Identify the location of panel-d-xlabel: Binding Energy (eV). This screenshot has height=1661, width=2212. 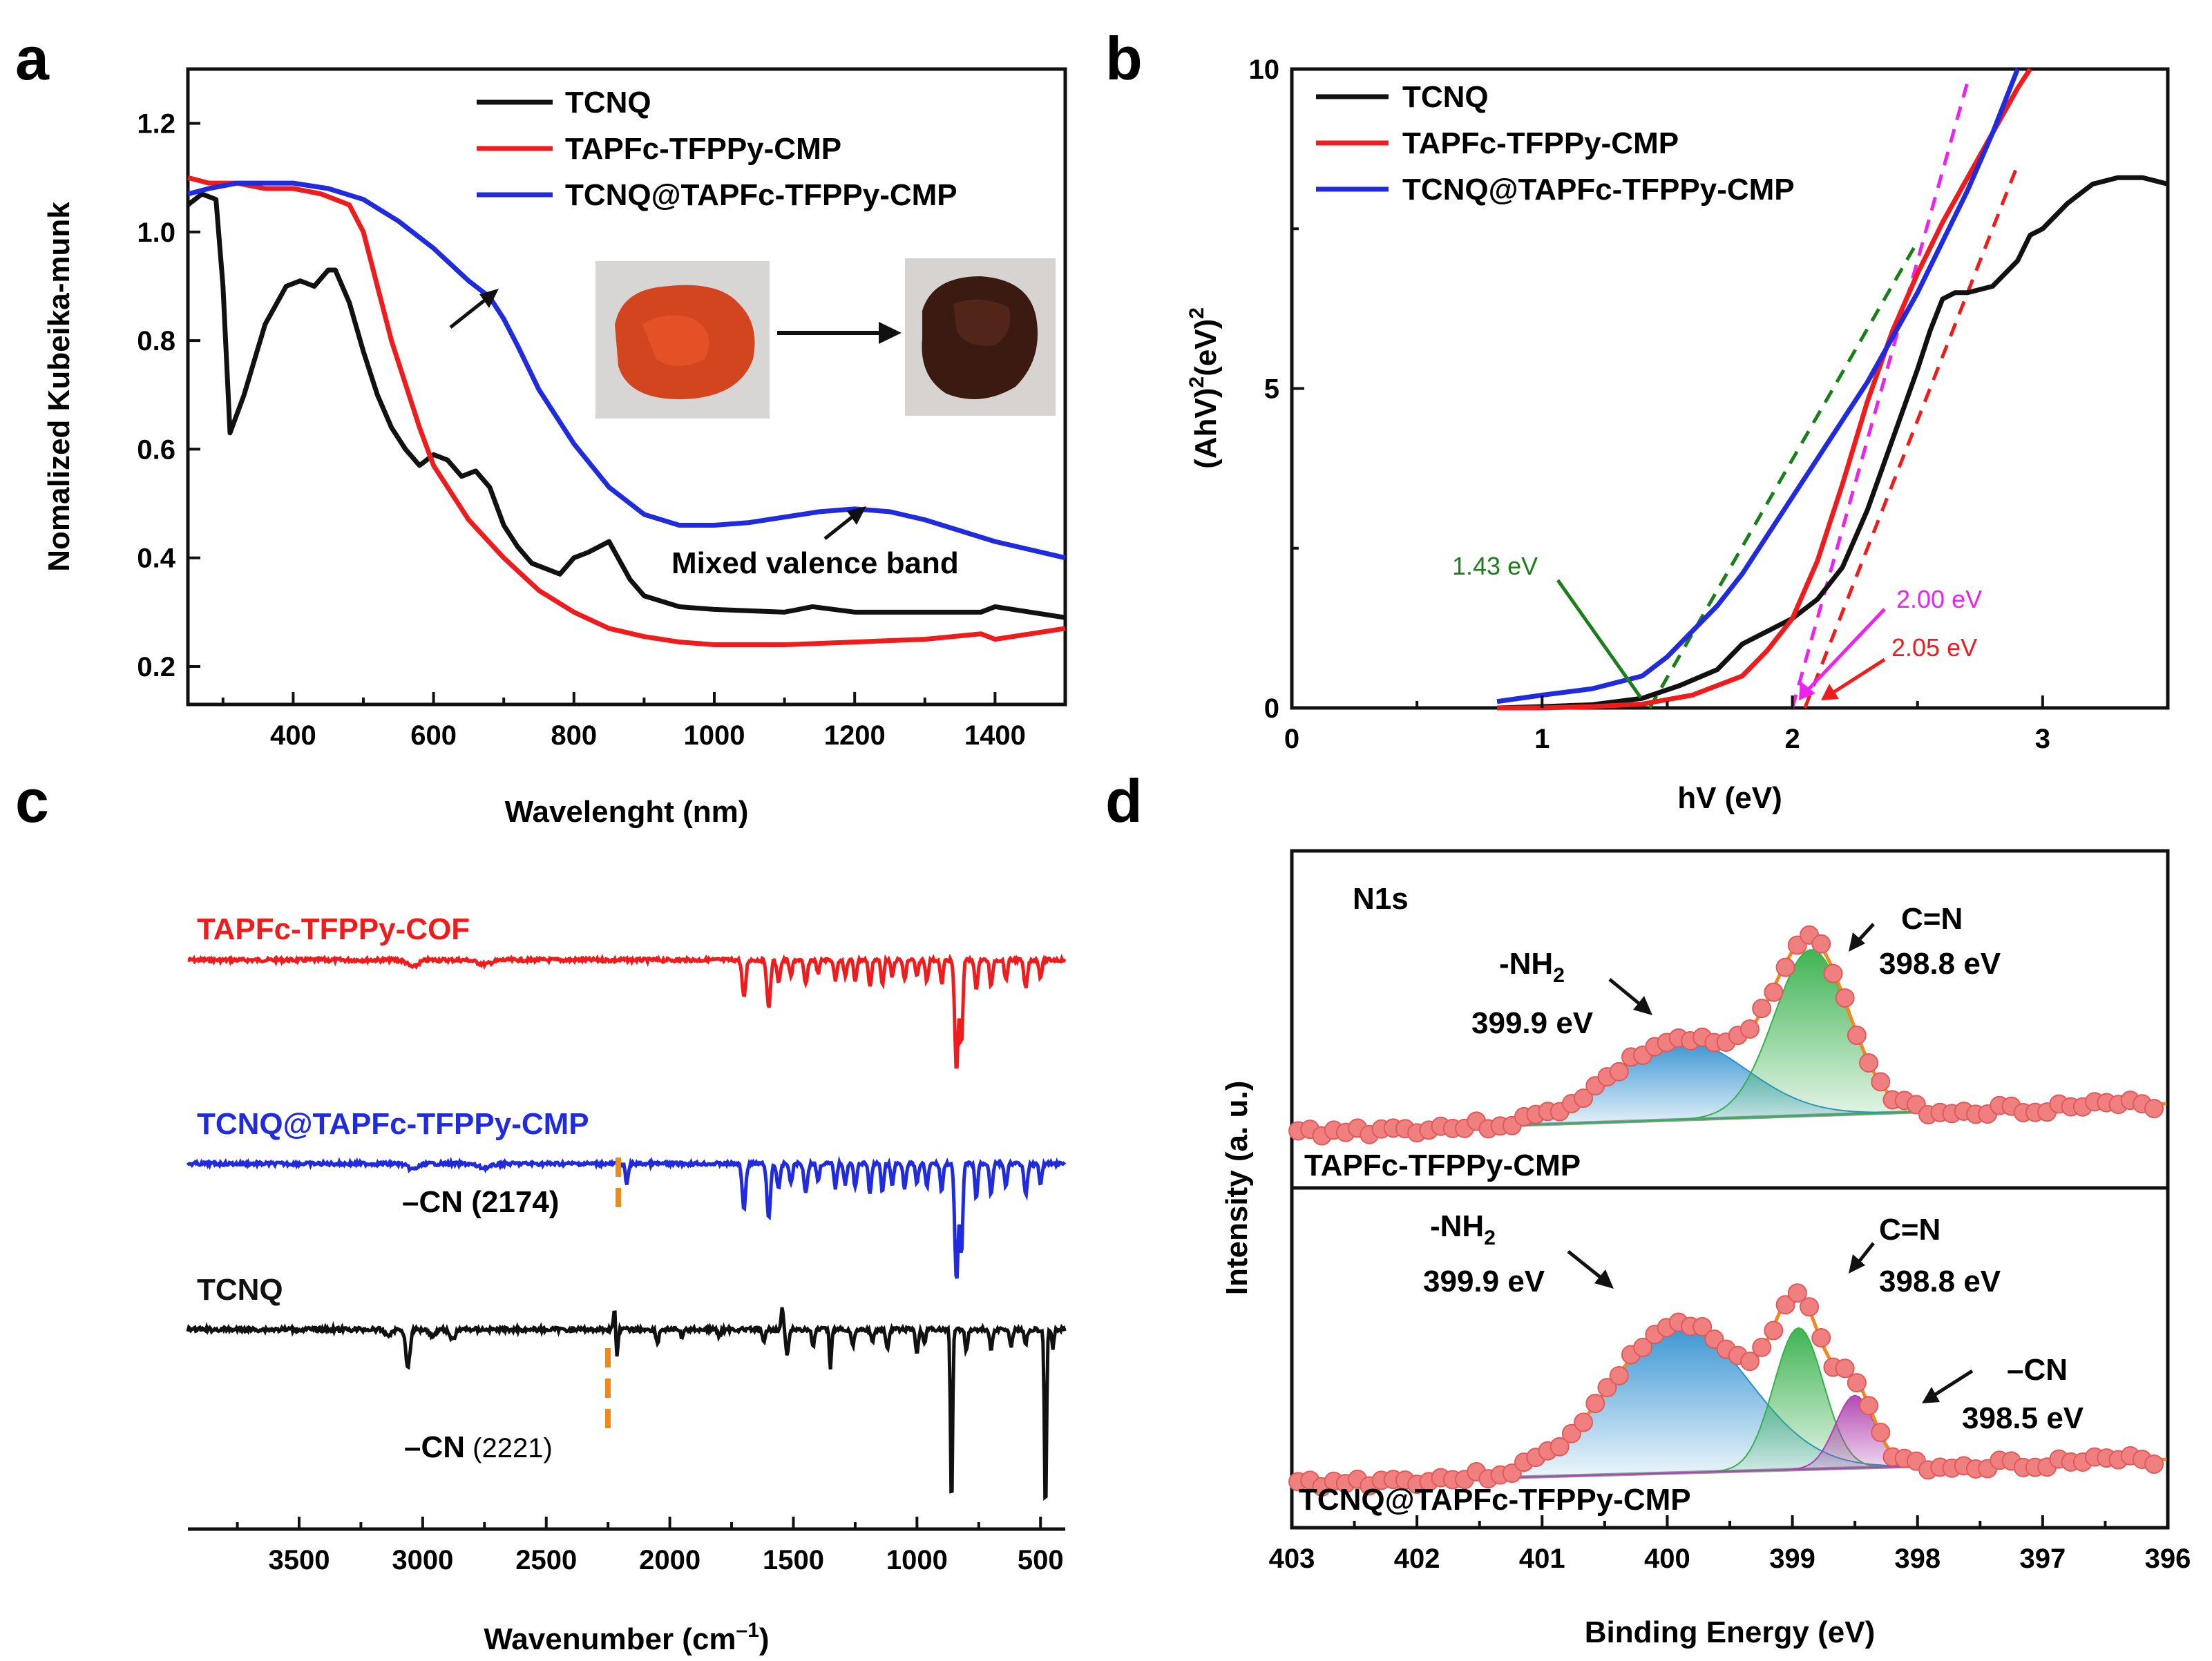
(1730, 1632).